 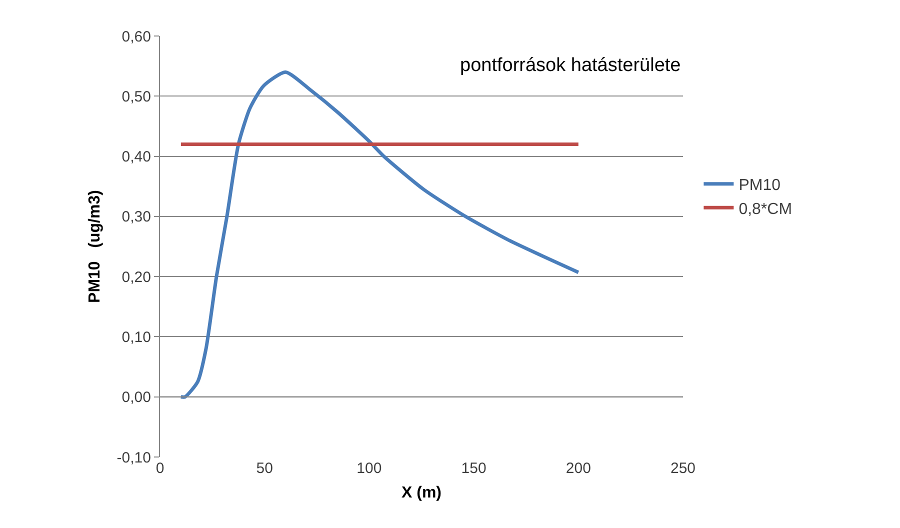 What do you see at coordinates (136, 337) in the screenshot?
I see `y-tick-label: 0,10` at bounding box center [136, 337].